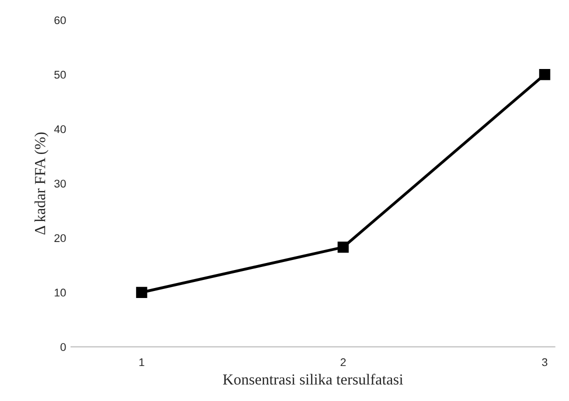 Image resolution: width=569 pixels, height=401 pixels. I want to click on y-tick-label: 50, so click(60, 74).